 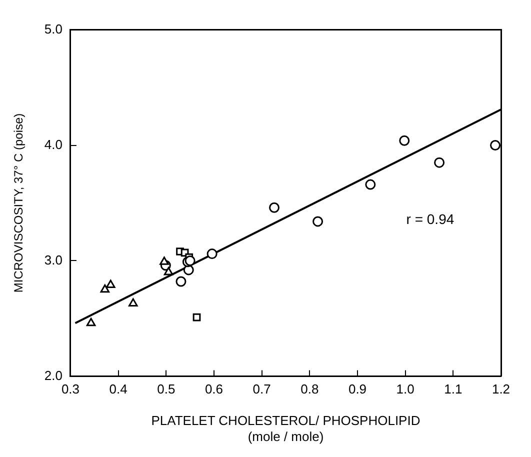 What do you see at coordinates (285, 428) in the screenshot?
I see `x-axis-title: PLATELET CHOLESTEROL/ PHOSPHOLIPID (mole / mole)` at bounding box center [285, 428].